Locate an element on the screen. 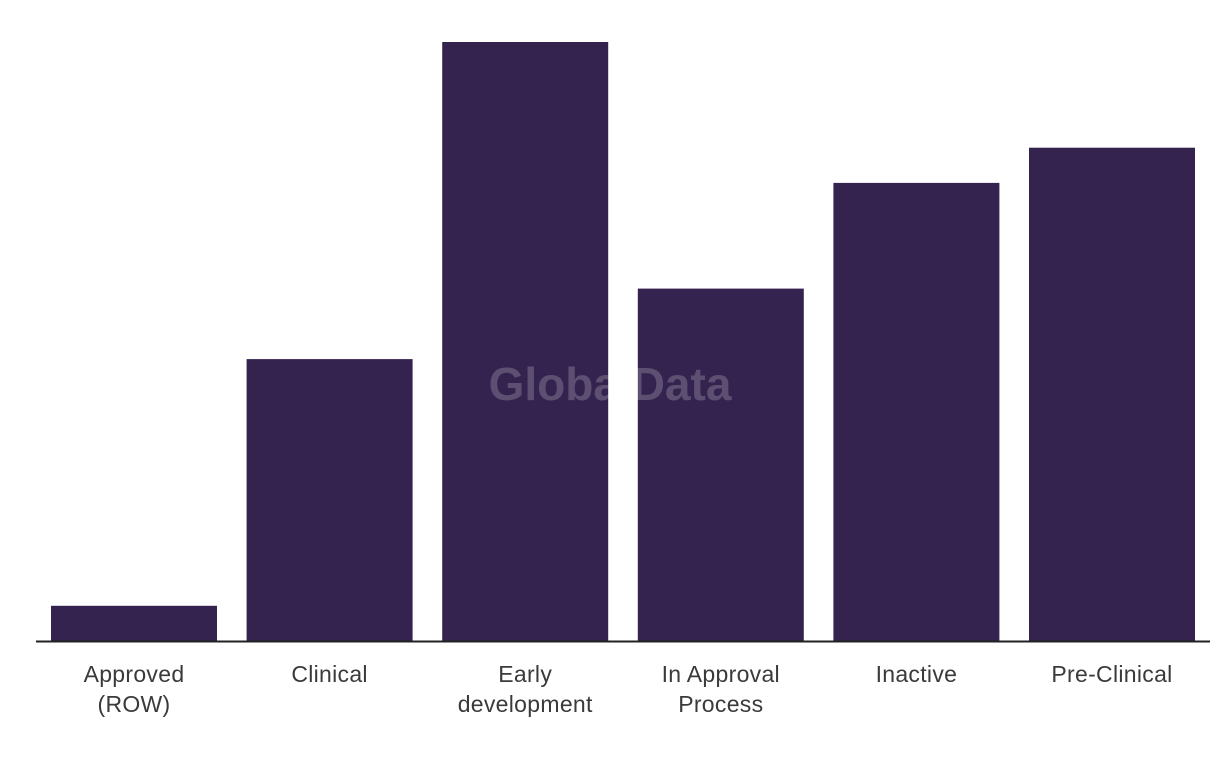  category-label-line: Process is located at coordinates (720, 704).